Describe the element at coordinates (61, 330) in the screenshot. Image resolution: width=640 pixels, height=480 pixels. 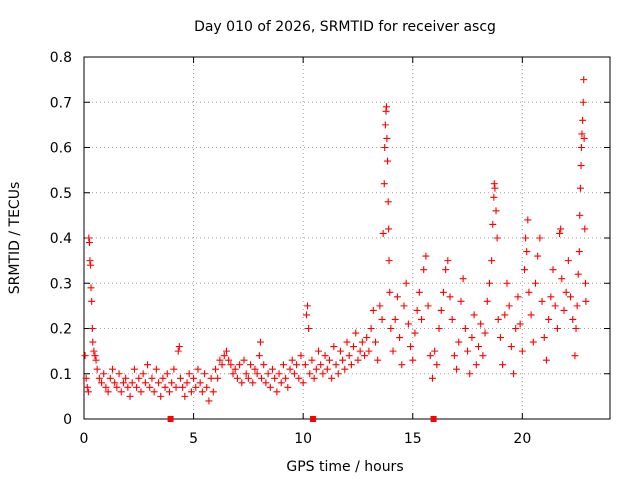
I see `y-tick-label: 0.2` at that location.